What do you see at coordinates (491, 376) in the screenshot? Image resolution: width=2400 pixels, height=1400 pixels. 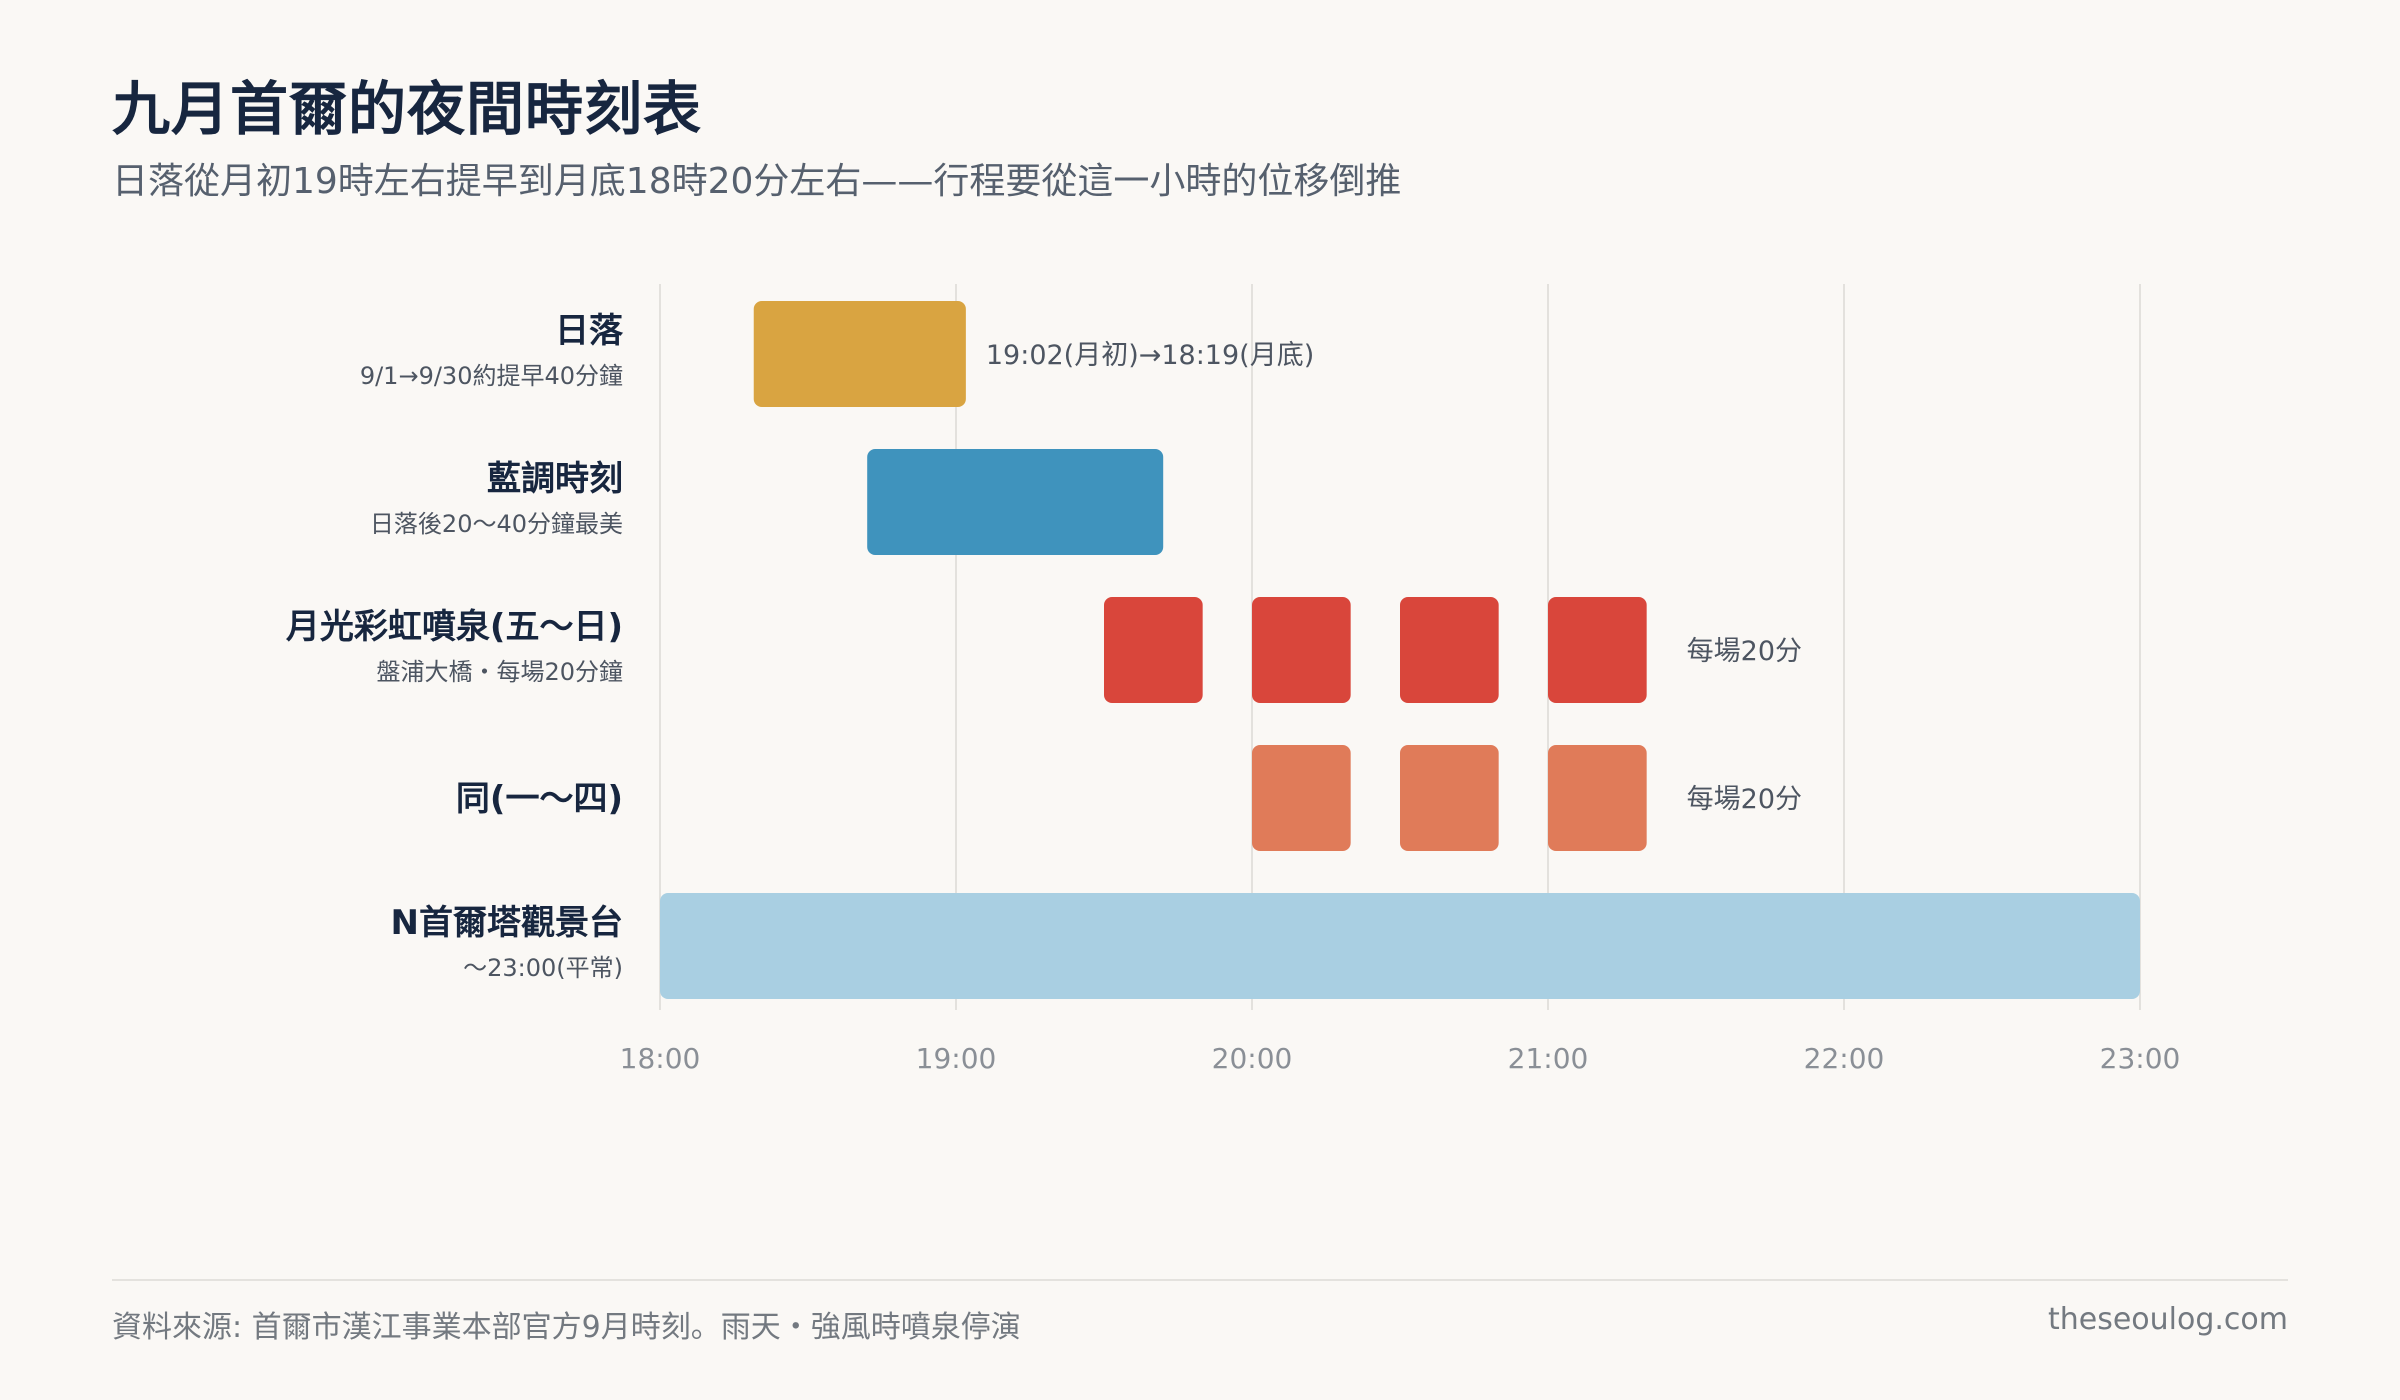 I see `row-sublabel: 9/1→9/30約提早40分鐘` at bounding box center [491, 376].